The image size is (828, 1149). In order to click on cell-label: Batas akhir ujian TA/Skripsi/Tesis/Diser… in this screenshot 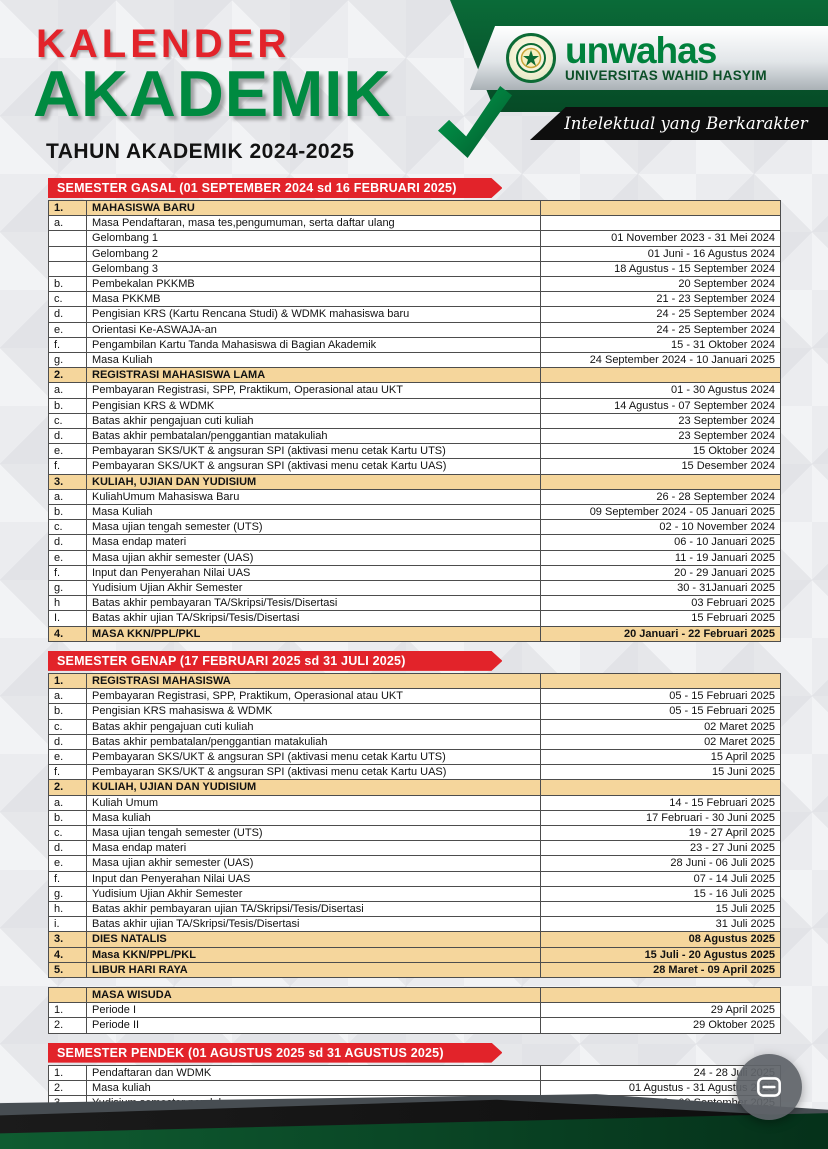, I will do `click(313, 618)`.